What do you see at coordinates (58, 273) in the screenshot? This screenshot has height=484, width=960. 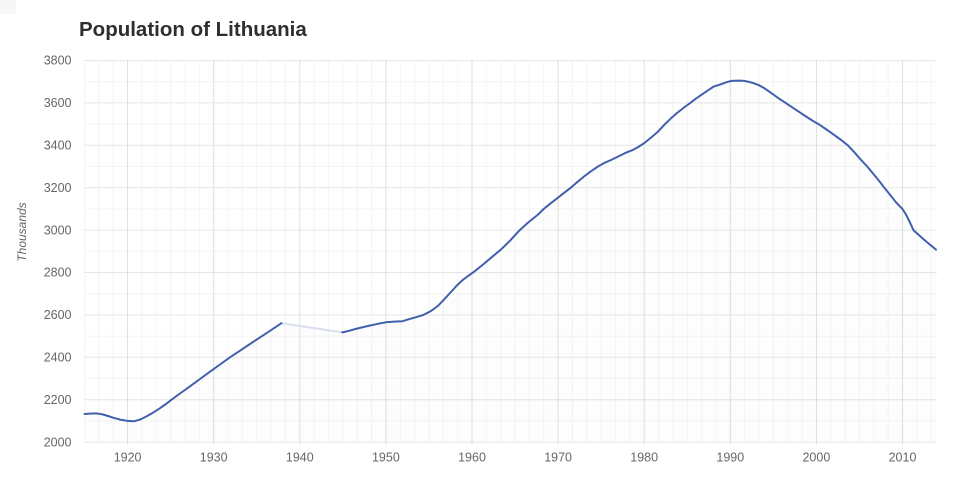 I see `svg-text: 2800` at bounding box center [58, 273].